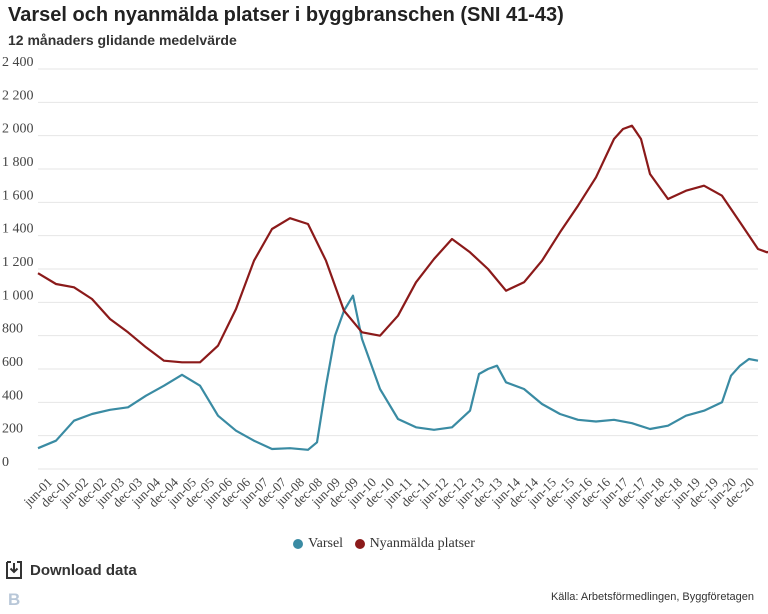 The image size is (768, 614). What do you see at coordinates (12, 362) in the screenshot?
I see `y-tick-label: 600` at bounding box center [12, 362].